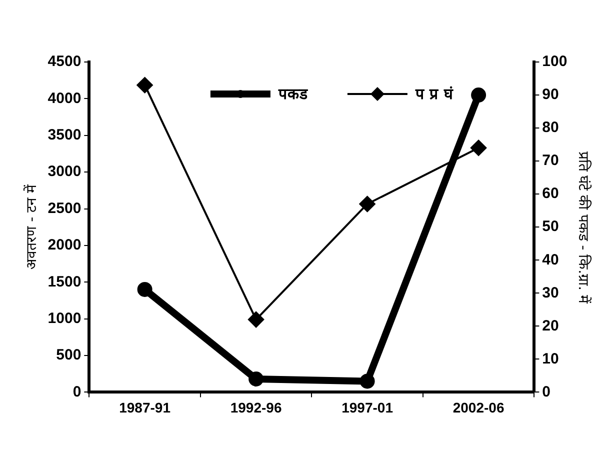 This screenshot has height=450, width=605. What do you see at coordinates (555, 61) in the screenshot?
I see `y2-tick-label: 100` at bounding box center [555, 61].